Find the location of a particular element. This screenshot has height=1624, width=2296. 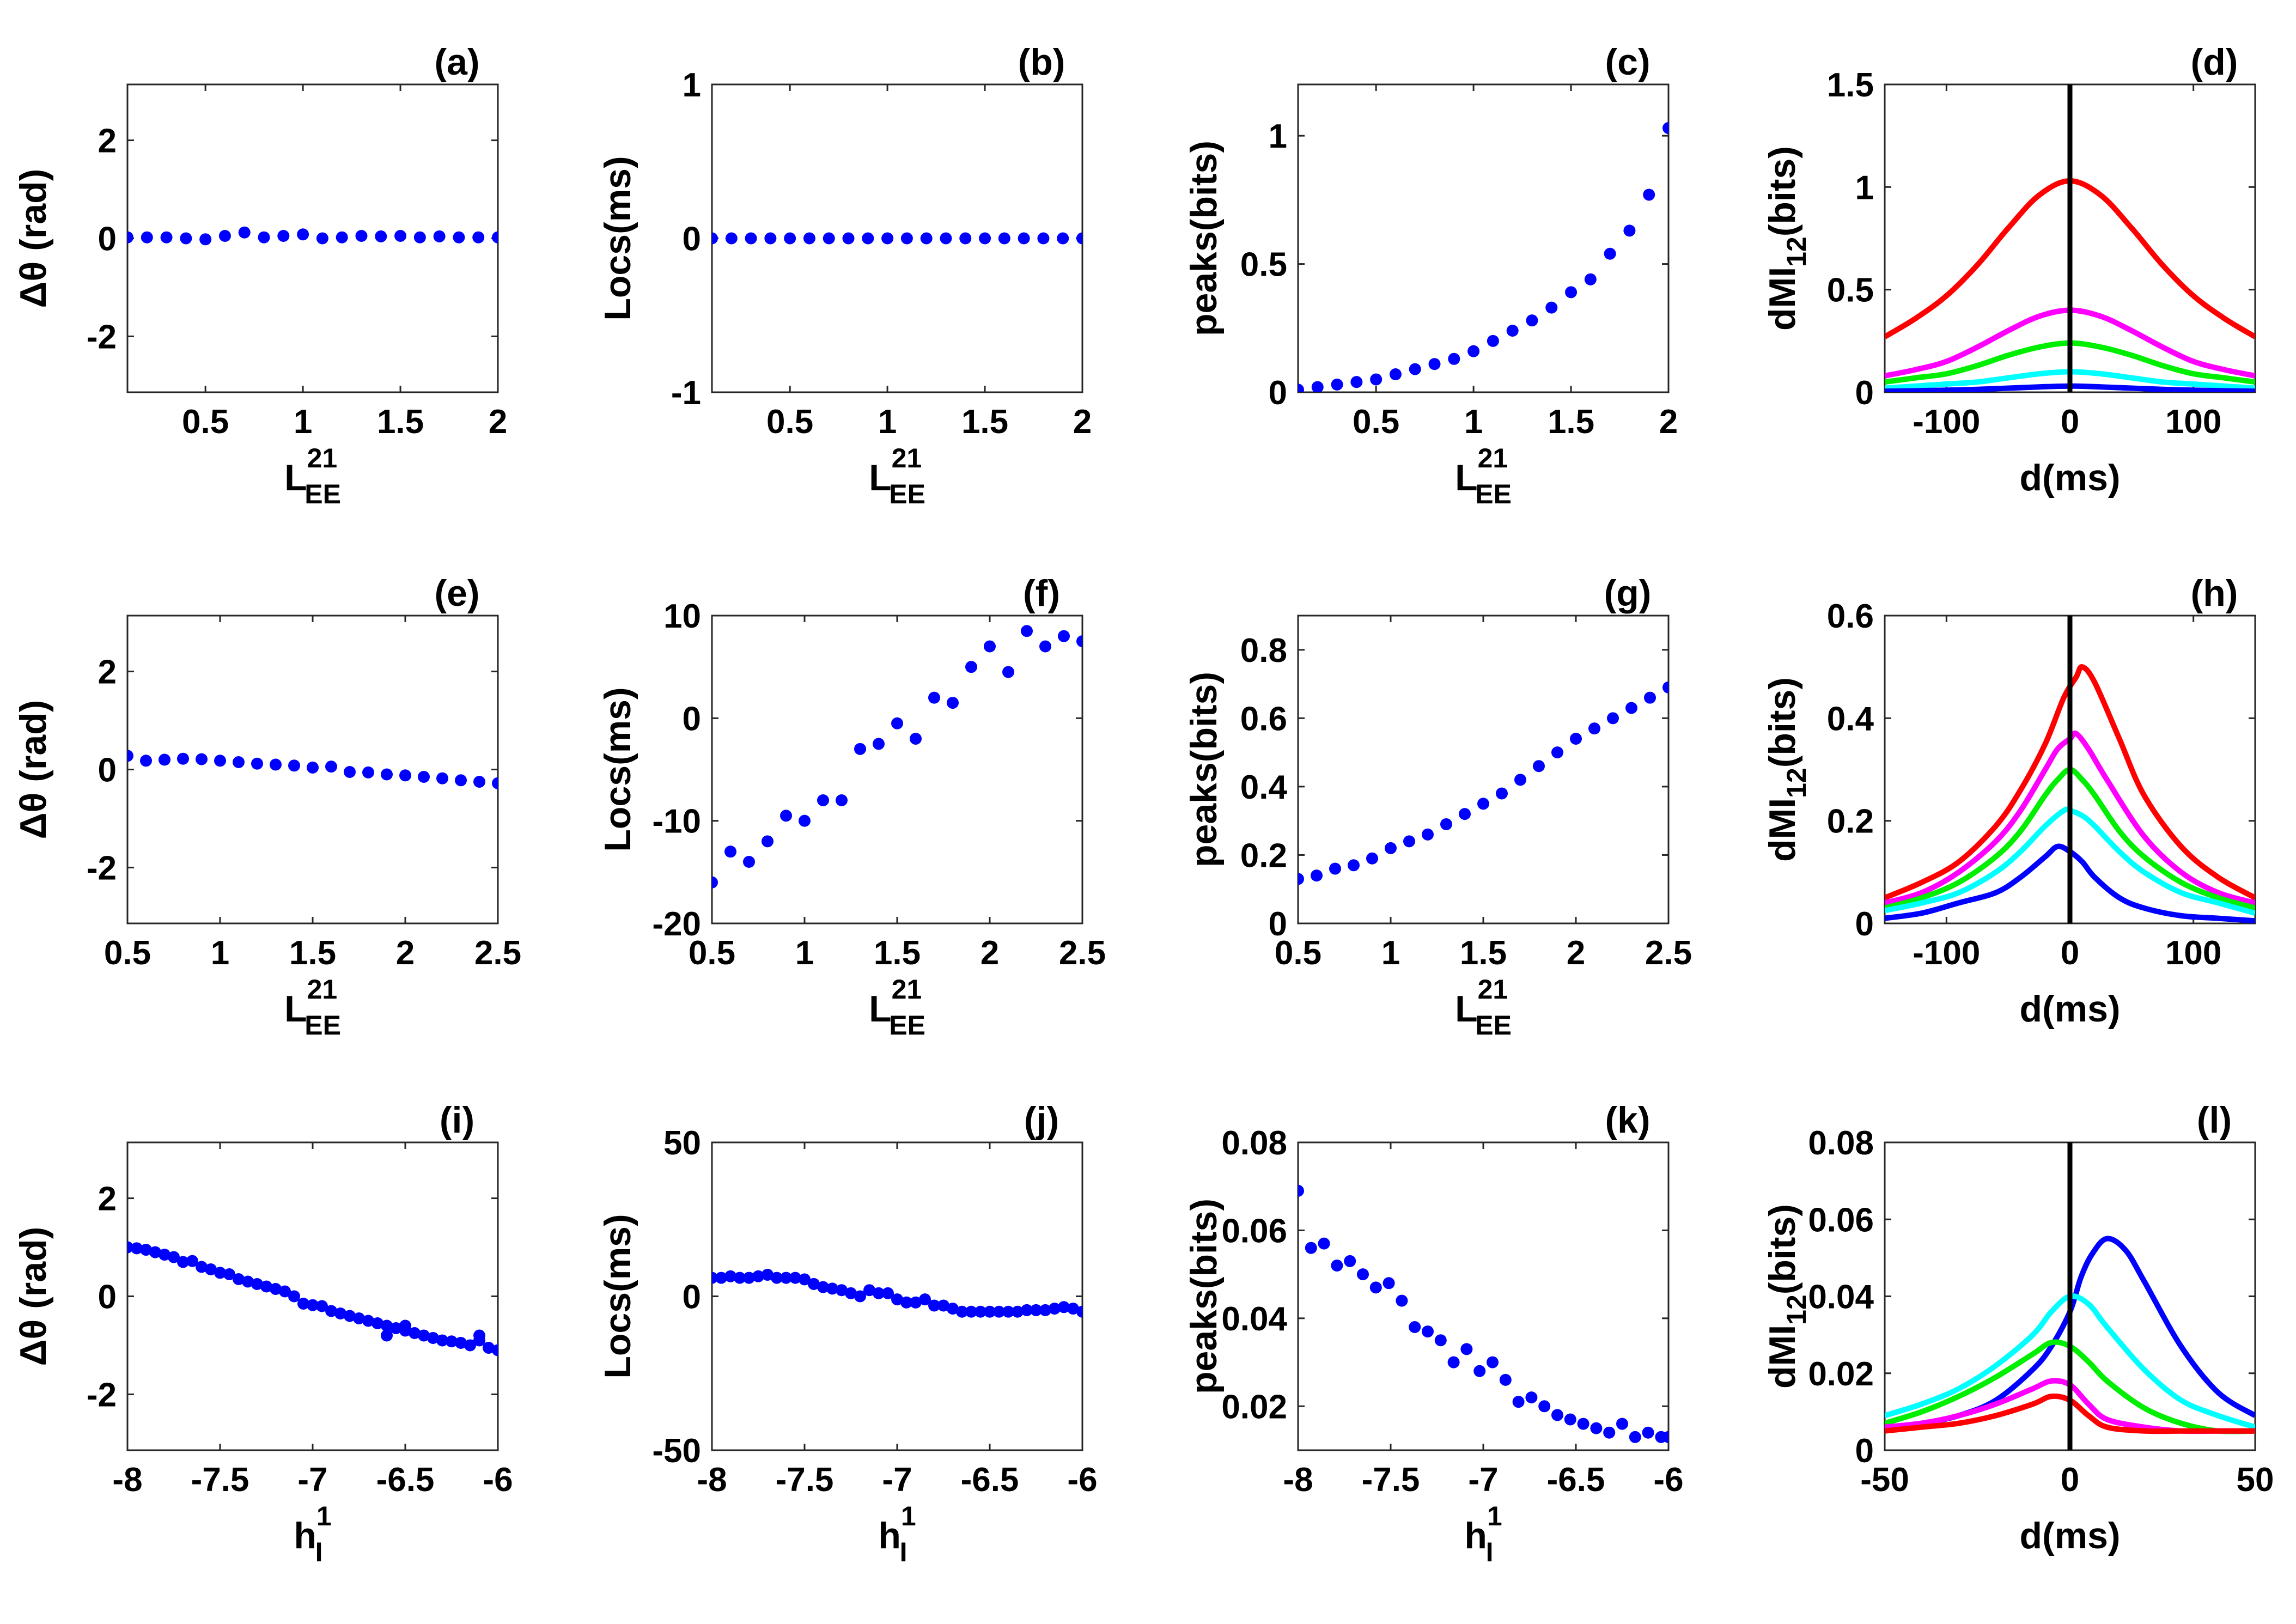

y-tick-label: -10 is located at coordinates (676, 822).